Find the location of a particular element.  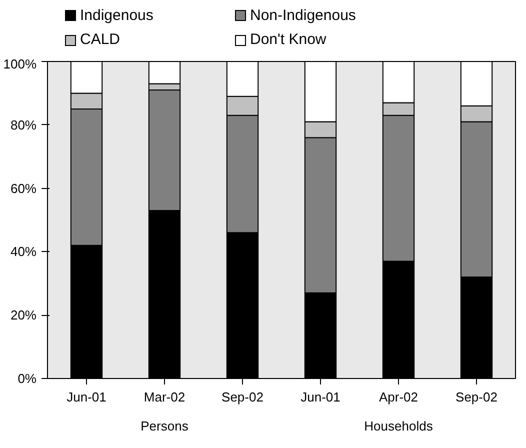

legend-label: Non-Indigenous is located at coordinates (303, 16).